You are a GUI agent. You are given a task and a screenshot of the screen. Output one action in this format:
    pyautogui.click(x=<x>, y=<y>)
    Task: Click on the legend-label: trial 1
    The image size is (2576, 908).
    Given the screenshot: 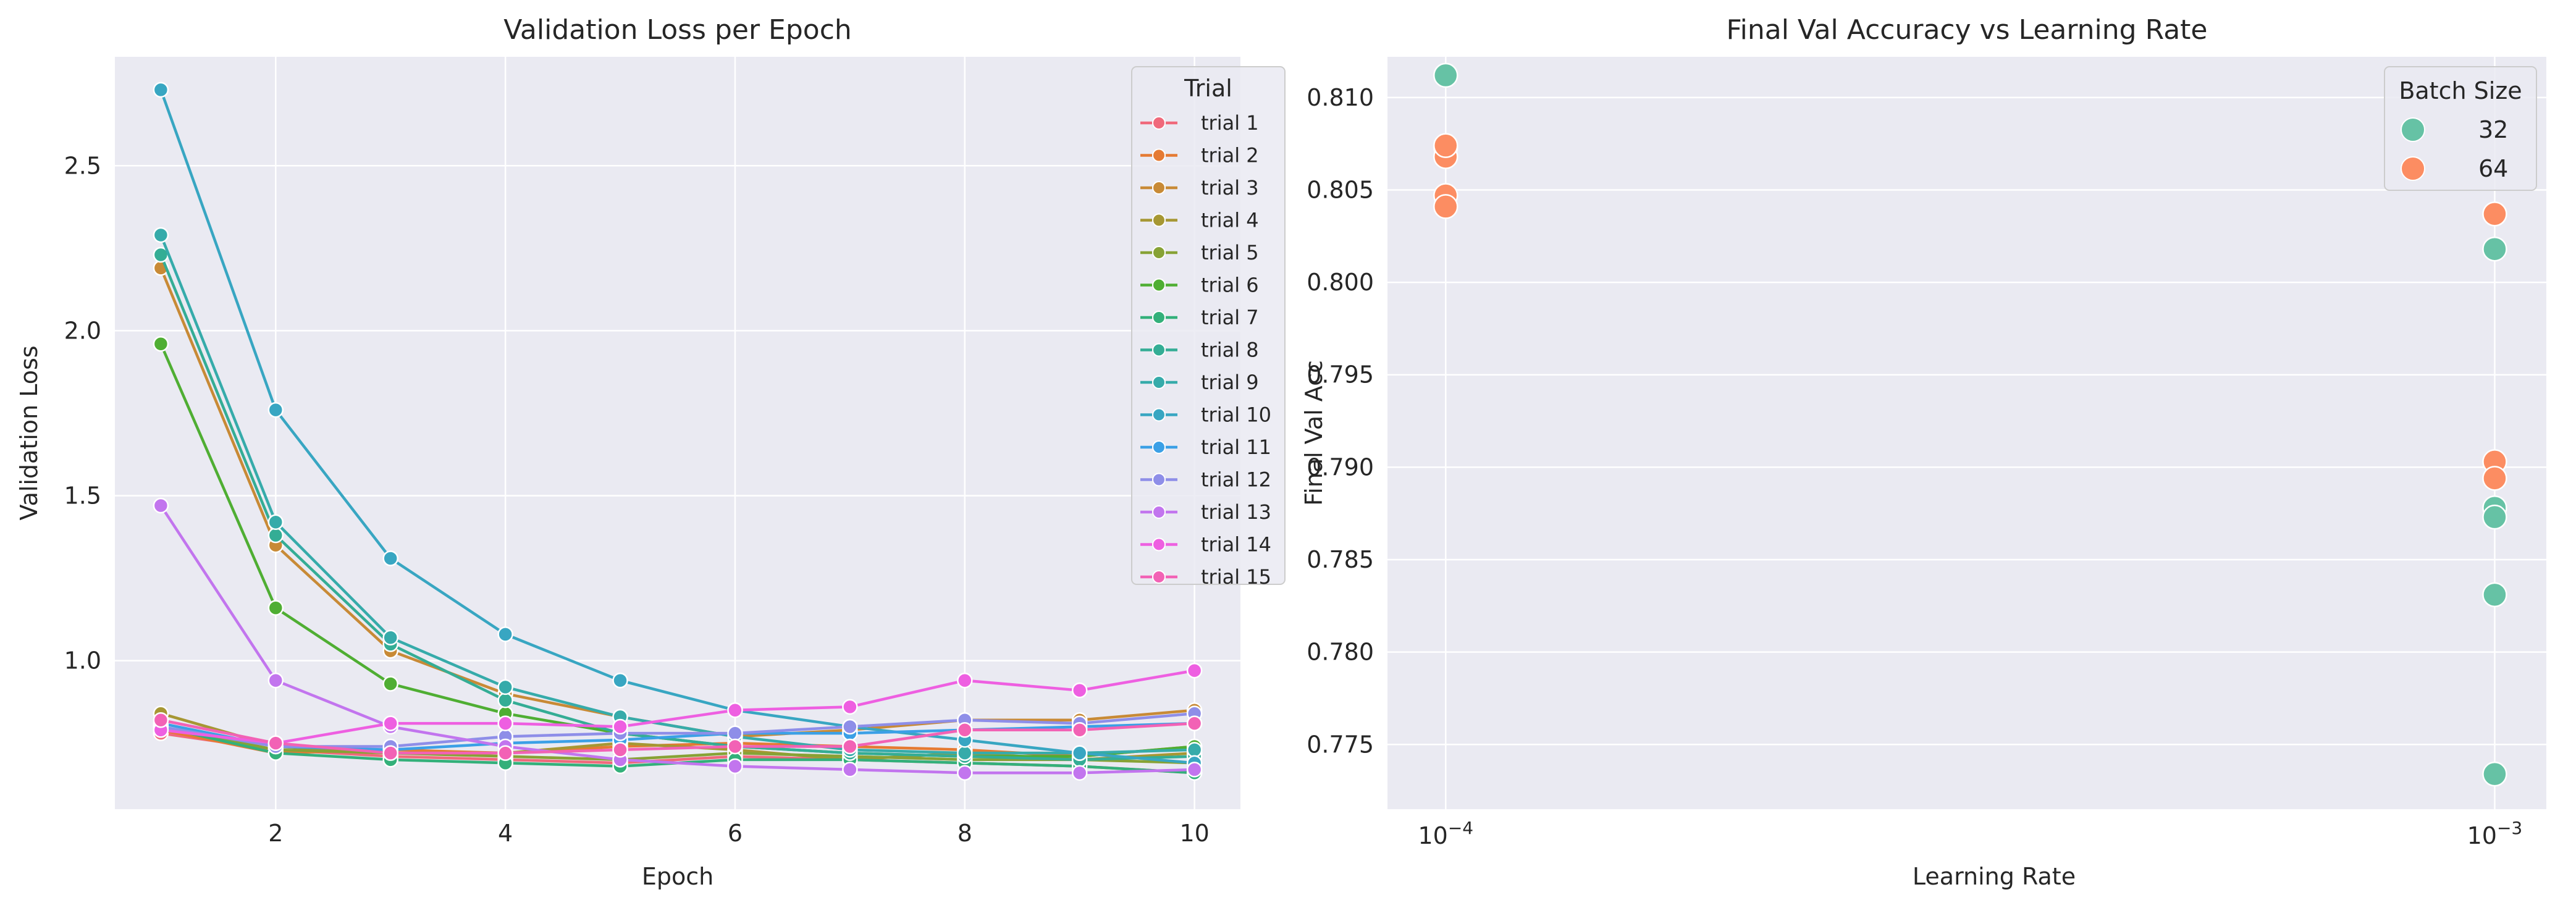 What is the action you would take?
    pyautogui.click(x=1230, y=123)
    